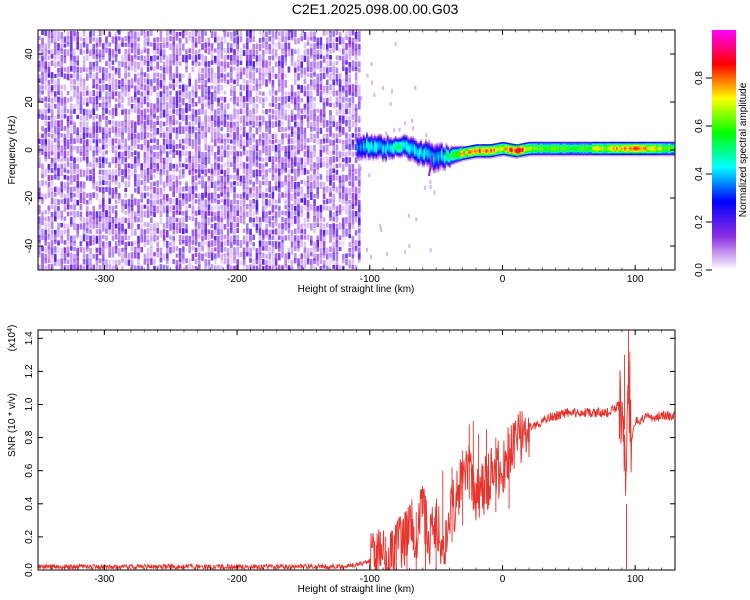 Image resolution: width=750 pixels, height=600 pixels. What do you see at coordinates (367, 75) in the screenshot?
I see `spectrogram-speckle-cell` at bounding box center [367, 75].